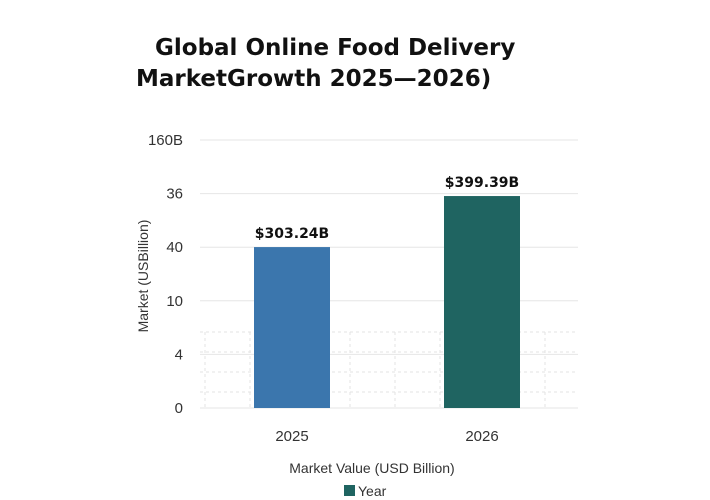 The image size is (710, 500). I want to click on y-tick-label: 4, so click(179, 354).